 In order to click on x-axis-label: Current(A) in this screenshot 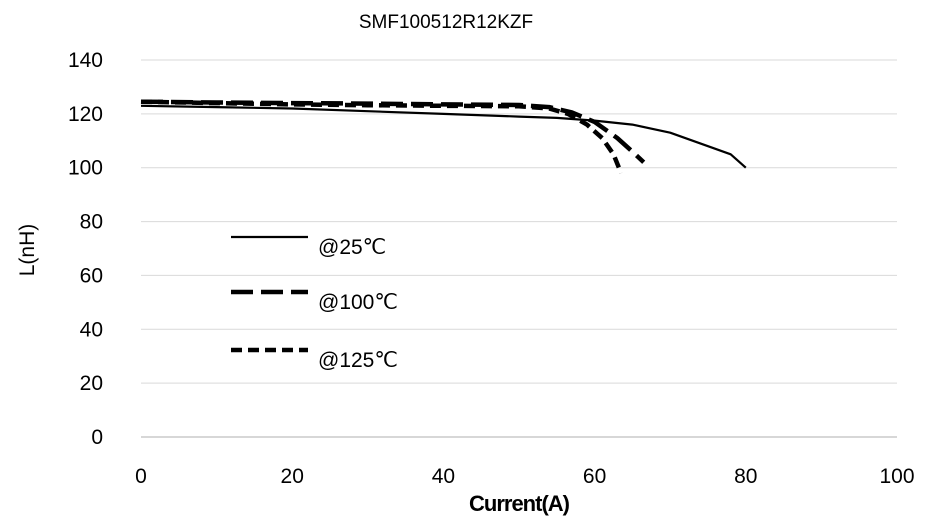, I will do `click(519, 503)`.